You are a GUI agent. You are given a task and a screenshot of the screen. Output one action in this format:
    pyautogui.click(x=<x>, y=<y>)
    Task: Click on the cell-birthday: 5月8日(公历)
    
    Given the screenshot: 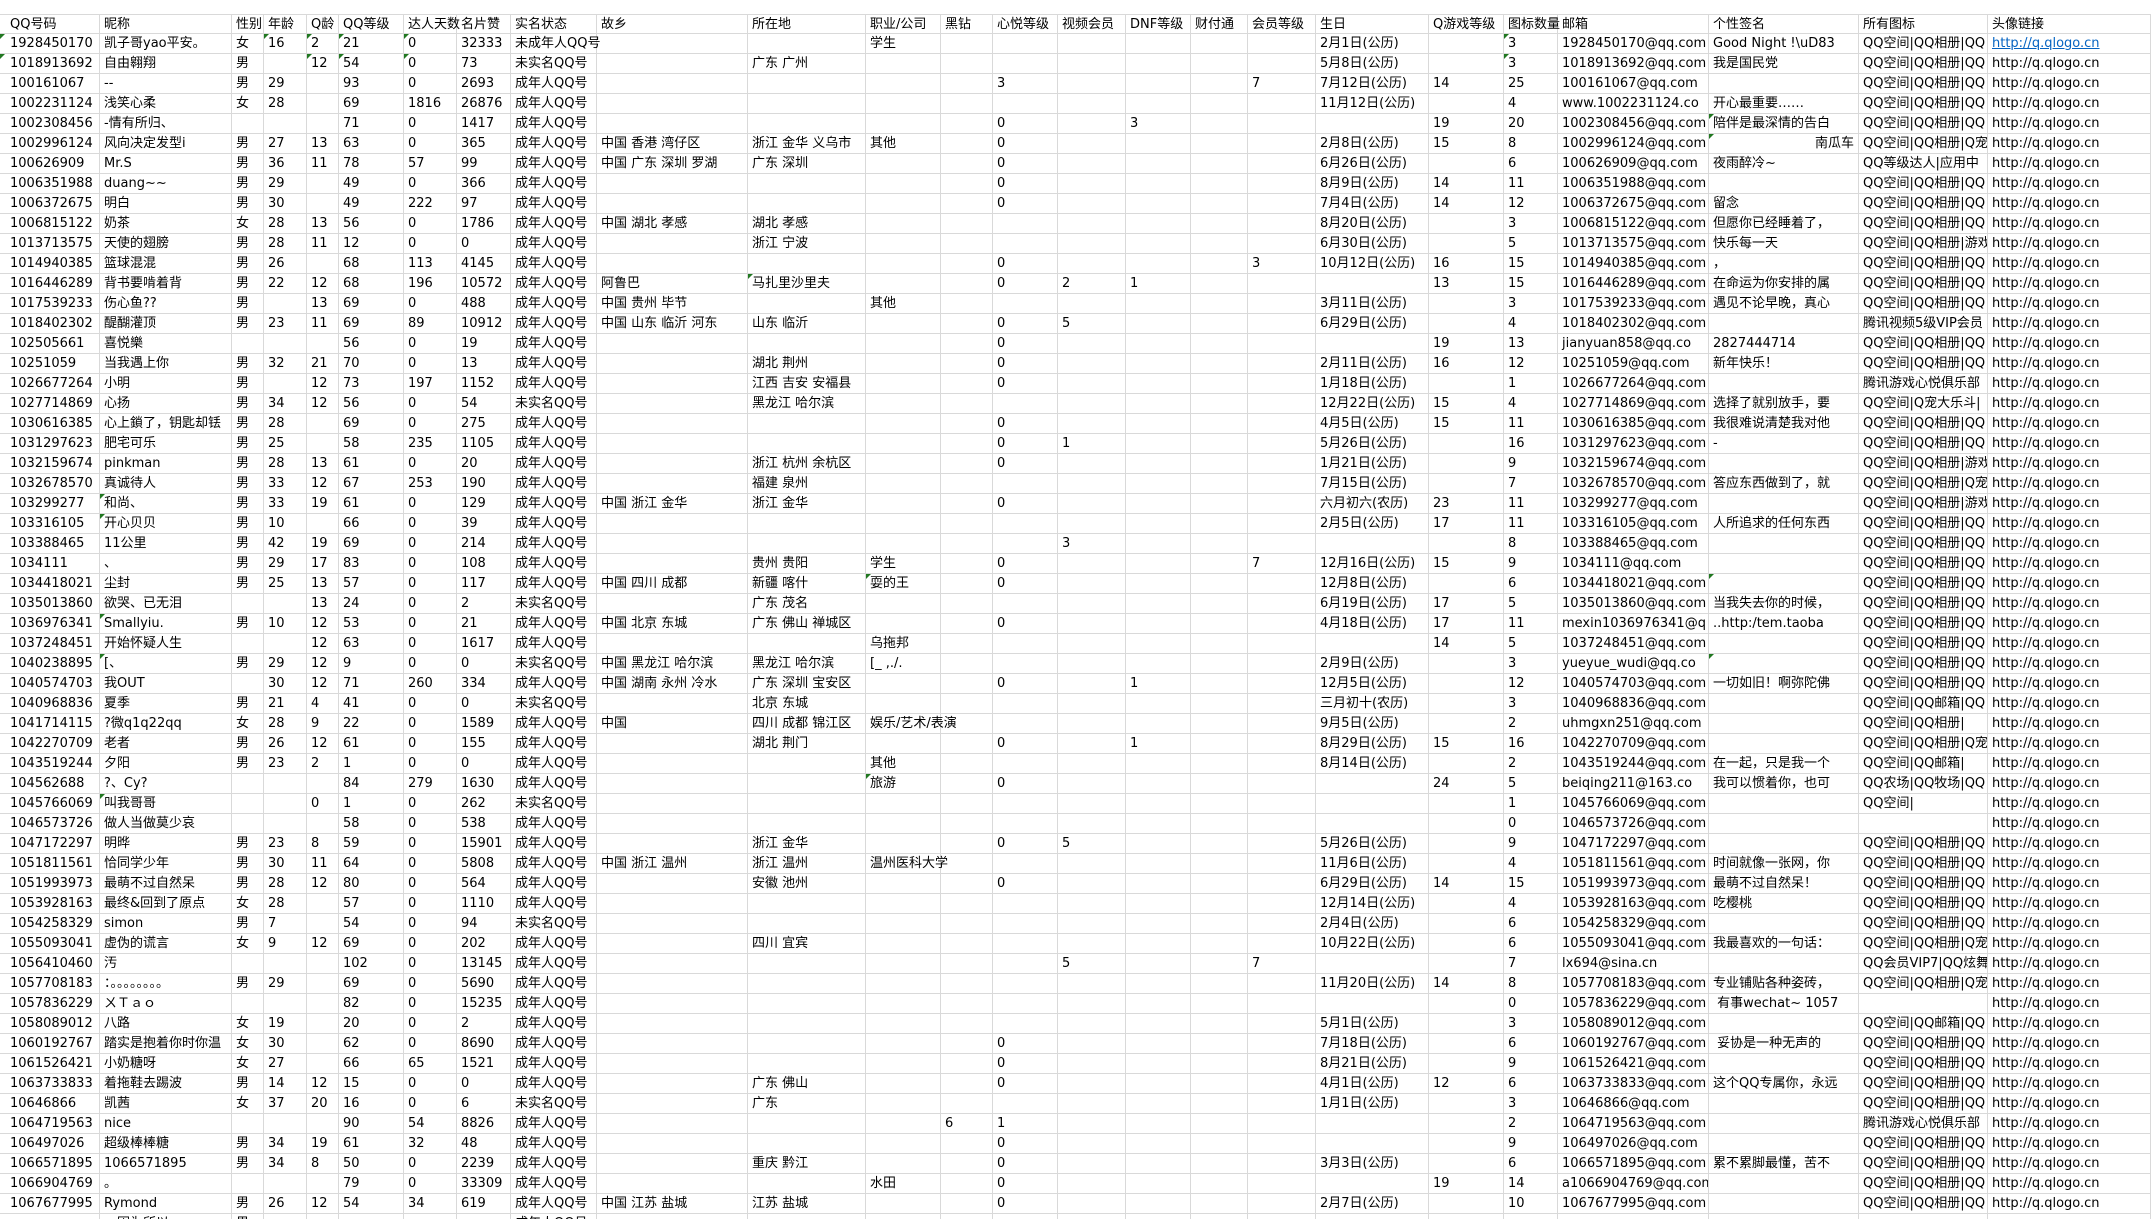 What is the action you would take?
    pyautogui.click(x=1372, y=64)
    